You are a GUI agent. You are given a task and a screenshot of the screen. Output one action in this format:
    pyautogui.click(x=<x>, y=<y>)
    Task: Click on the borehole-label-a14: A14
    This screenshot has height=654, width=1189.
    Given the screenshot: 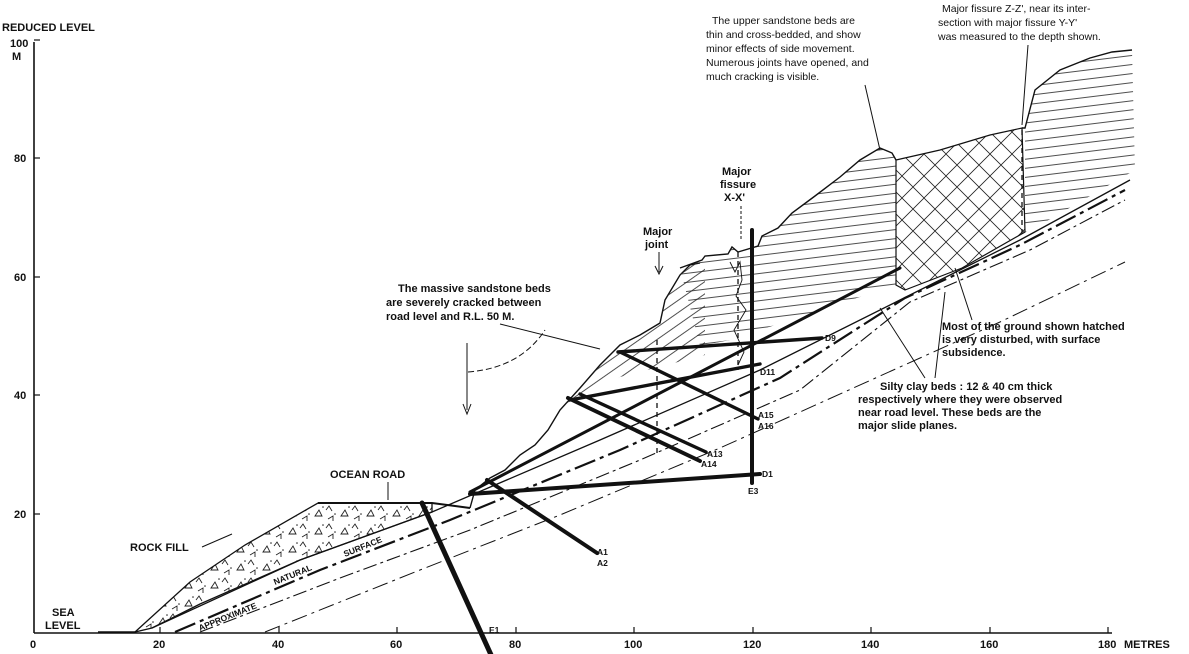 What is the action you would take?
    pyautogui.click(x=709, y=464)
    